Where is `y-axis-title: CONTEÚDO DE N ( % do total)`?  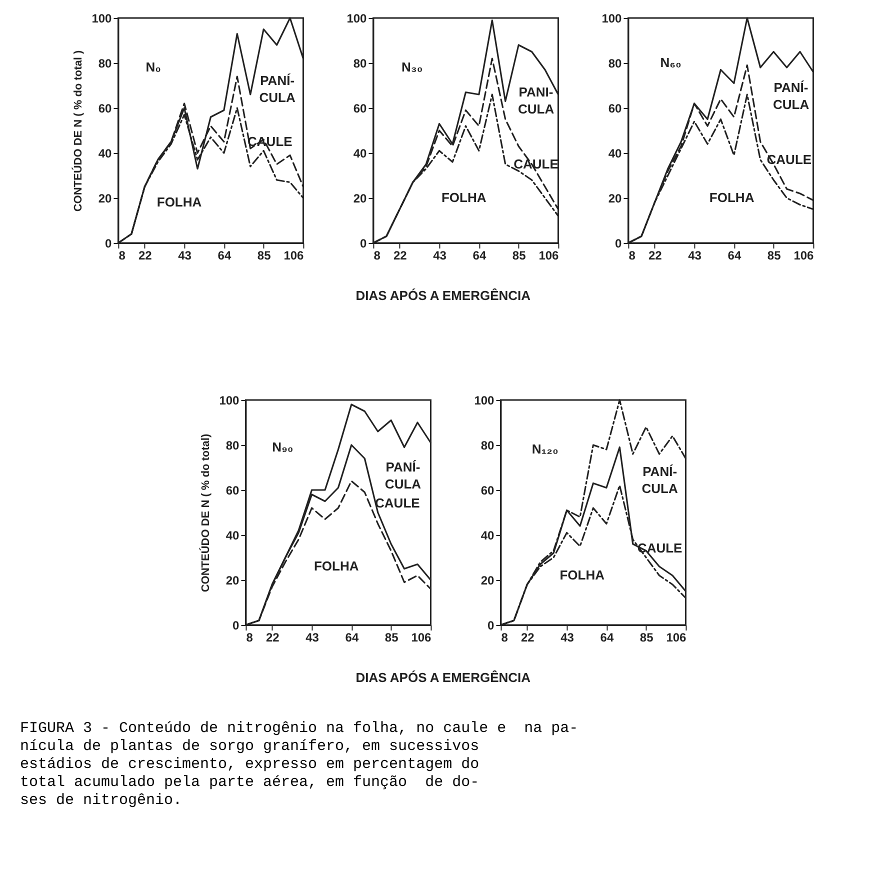 y-axis-title: CONTEÚDO DE N ( % do total) is located at coordinates (205, 513).